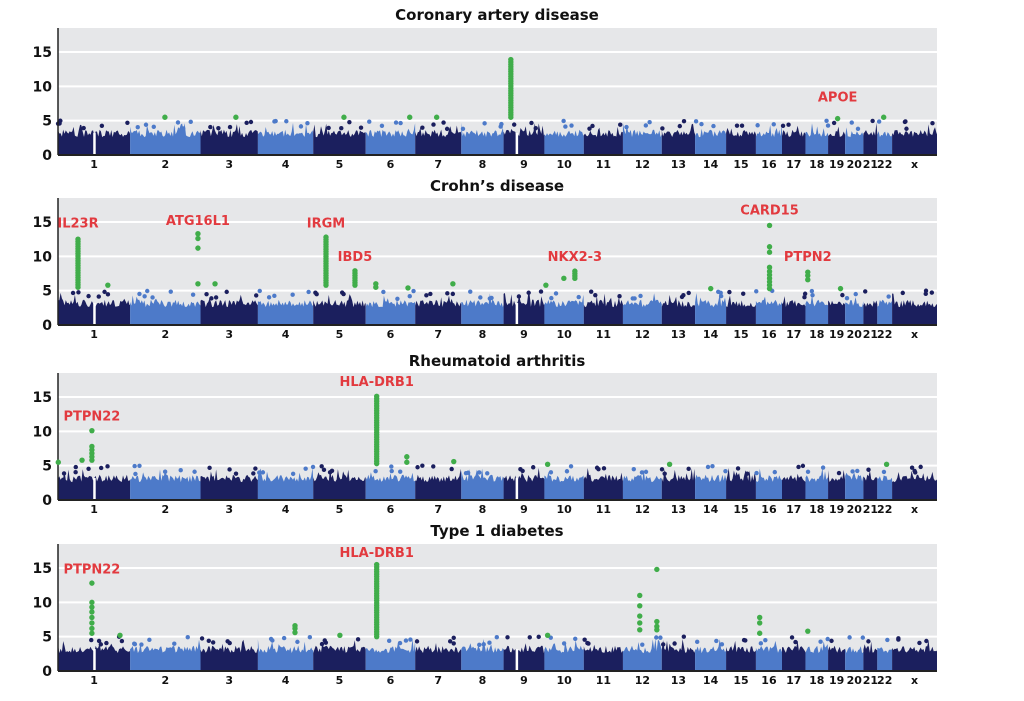  What do you see at coordinates (77, 224) in the screenshot?
I see `gene-label: IL23R` at bounding box center [77, 224].